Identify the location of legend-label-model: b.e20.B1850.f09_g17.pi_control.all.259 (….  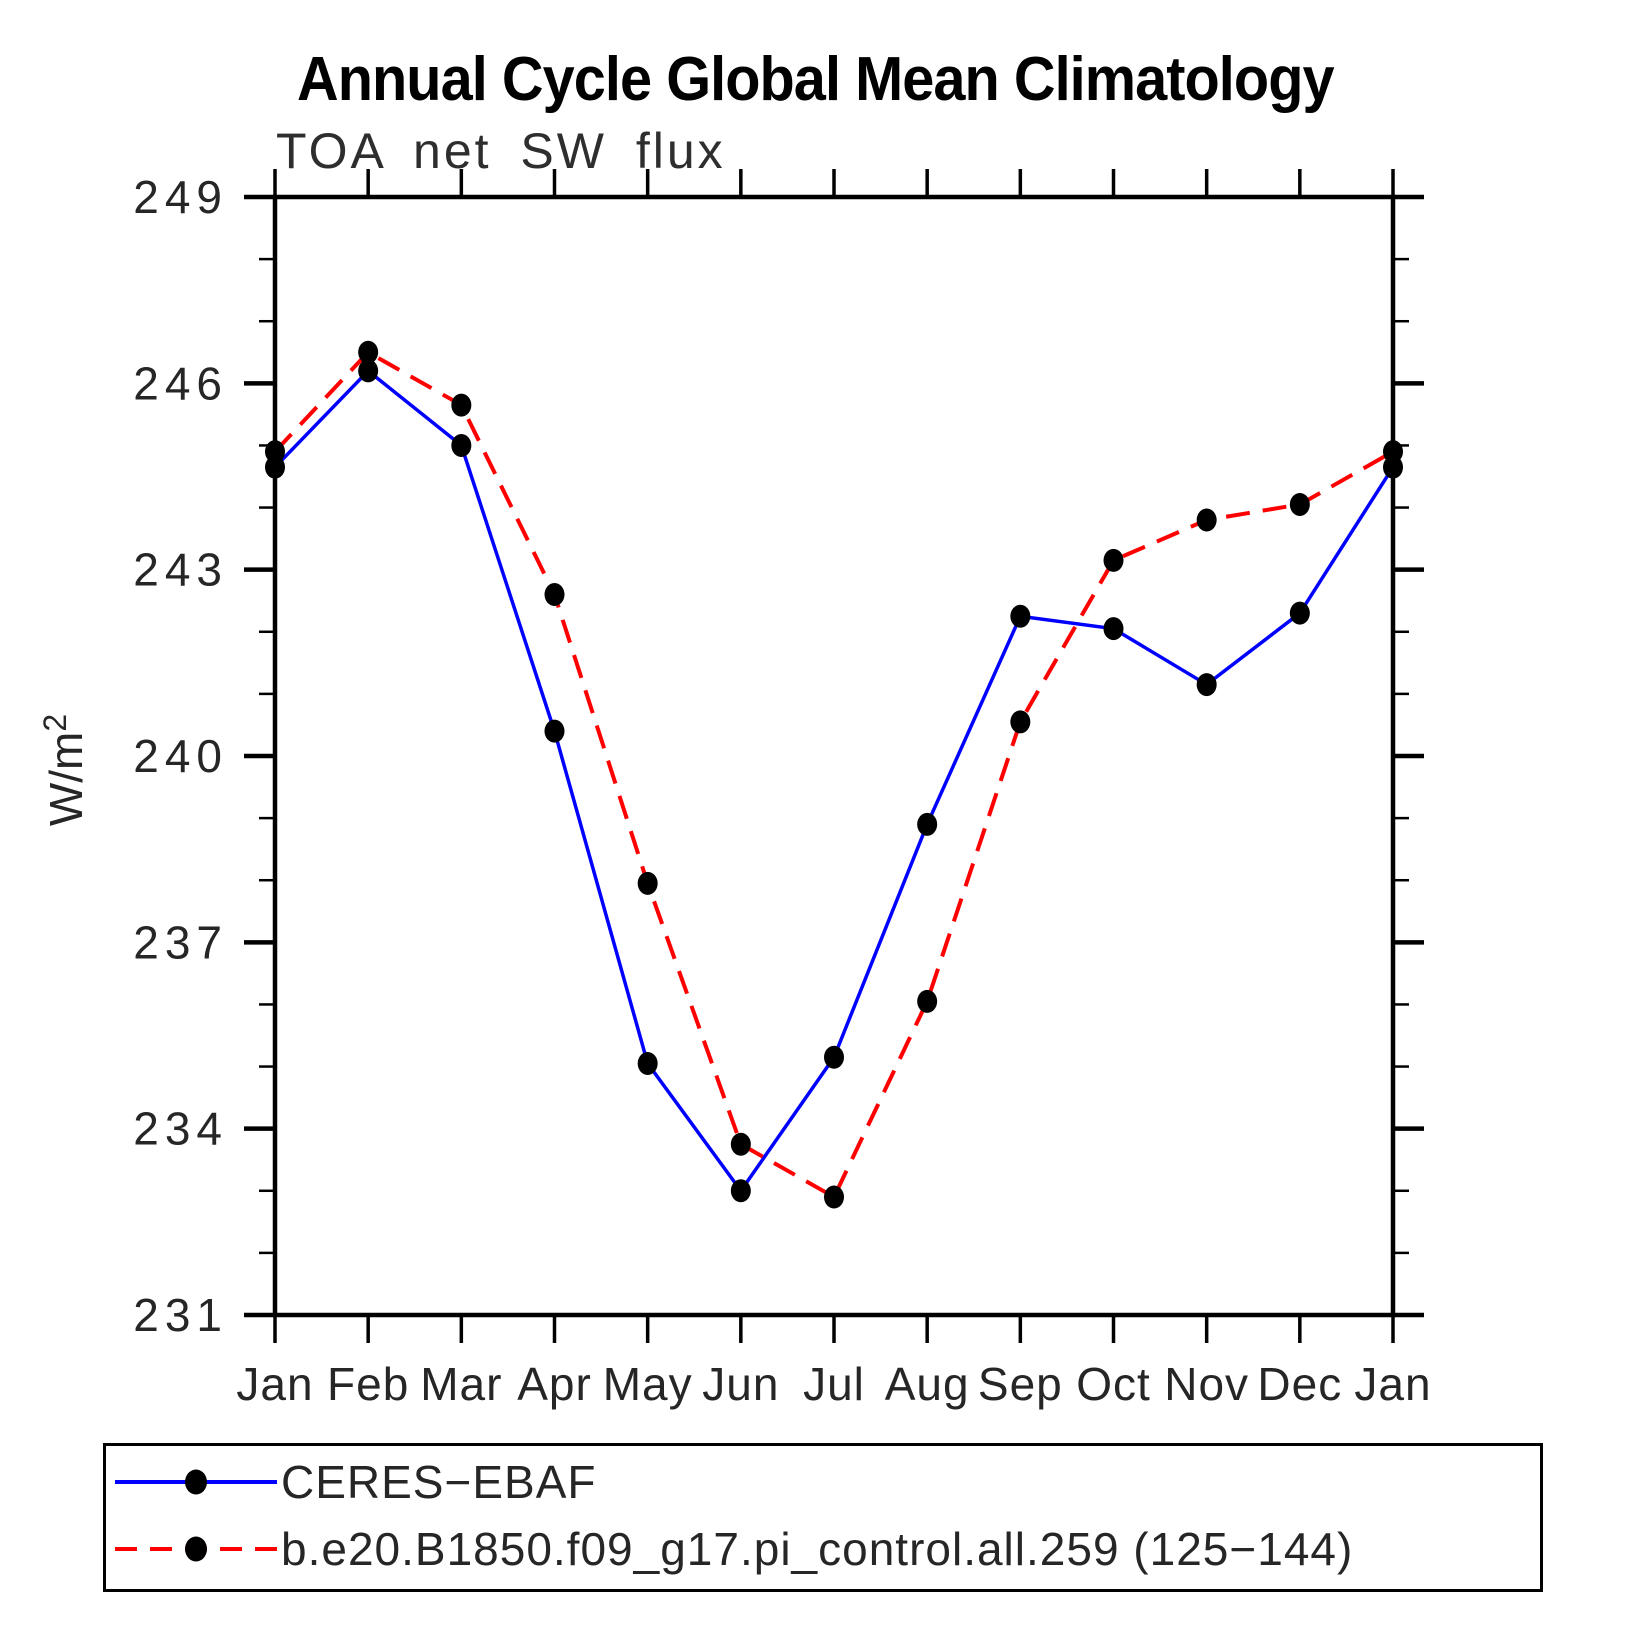
(817, 1549).